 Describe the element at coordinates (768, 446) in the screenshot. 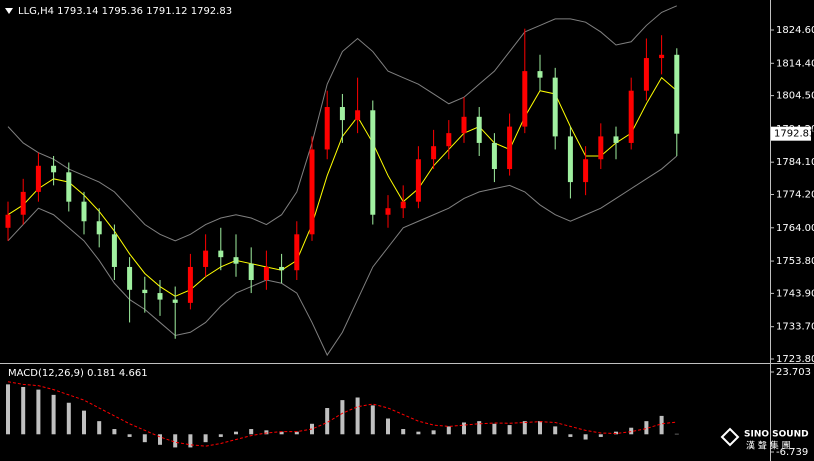

I see `brand-subtitle: 漢 聲 集 團` at that location.